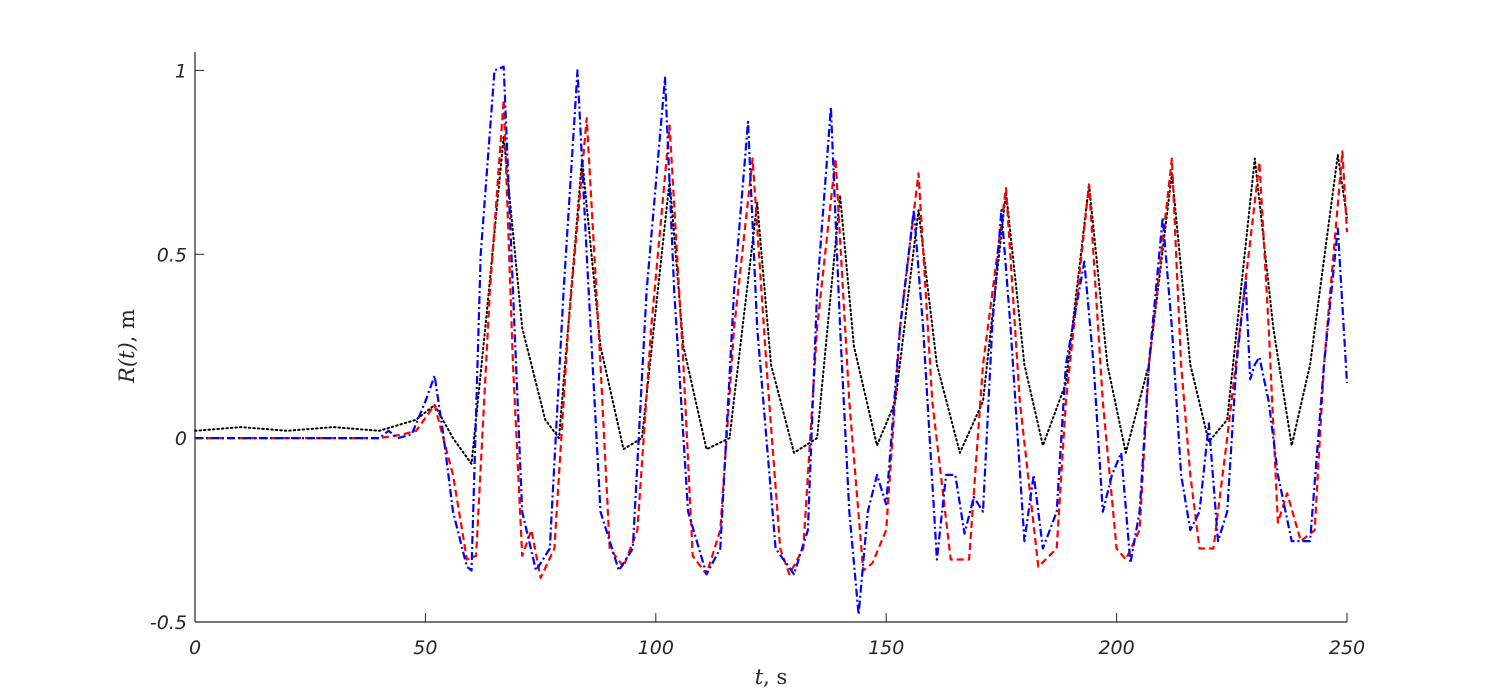  Describe the element at coordinates (127, 363) in the screenshot. I see `y-axis-label-var: R(t)` at that location.